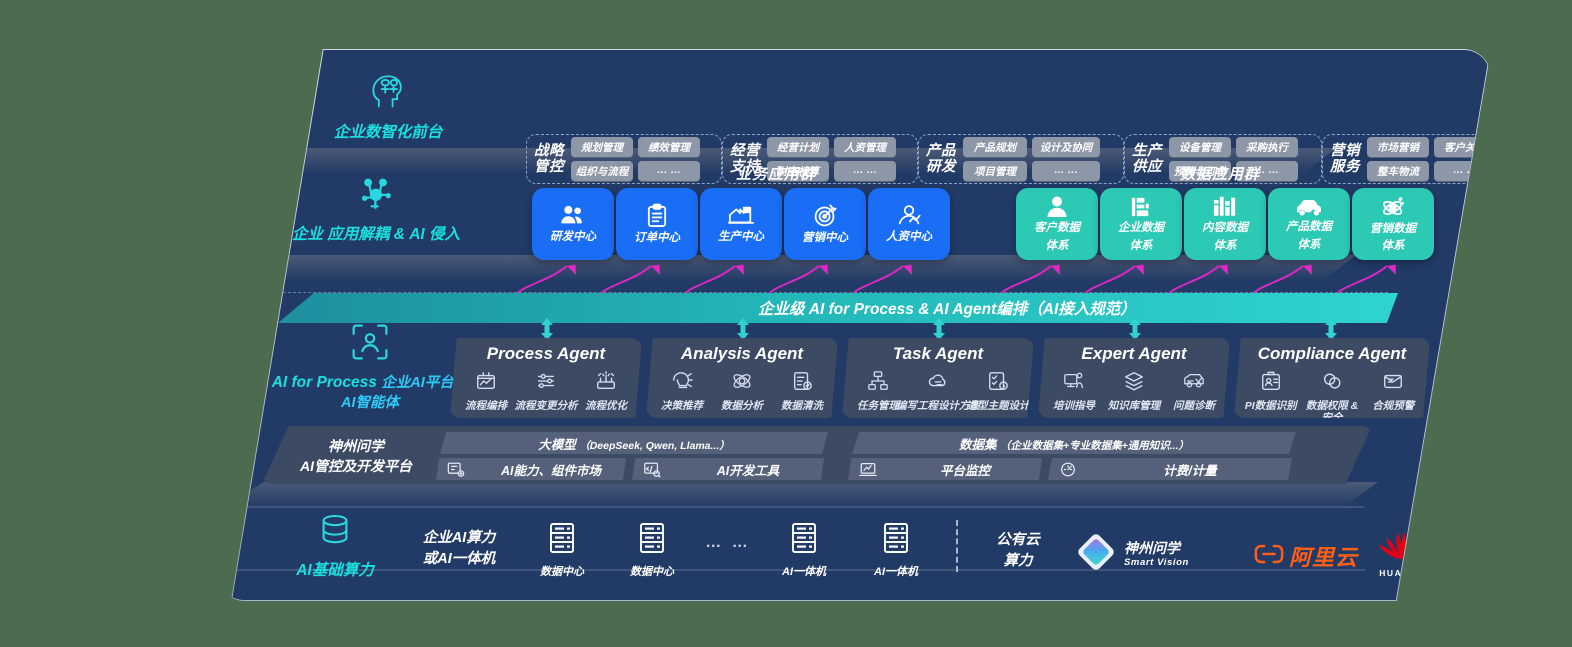 The width and height of the screenshot is (1572, 647). What do you see at coordinates (728, 469) in the screenshot?
I see `platform-bar-devtool: AI开发工具` at bounding box center [728, 469].